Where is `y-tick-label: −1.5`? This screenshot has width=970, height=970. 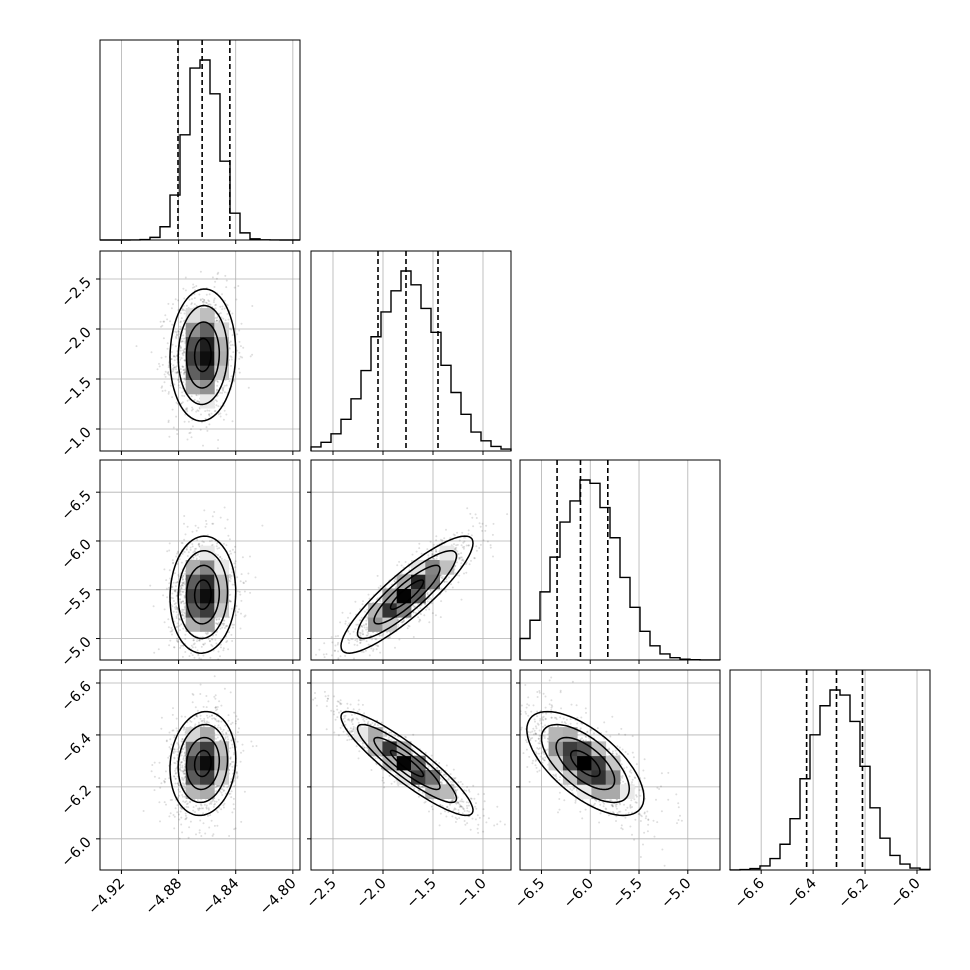 y-tick-label: −1.5 is located at coordinates (77, 393).